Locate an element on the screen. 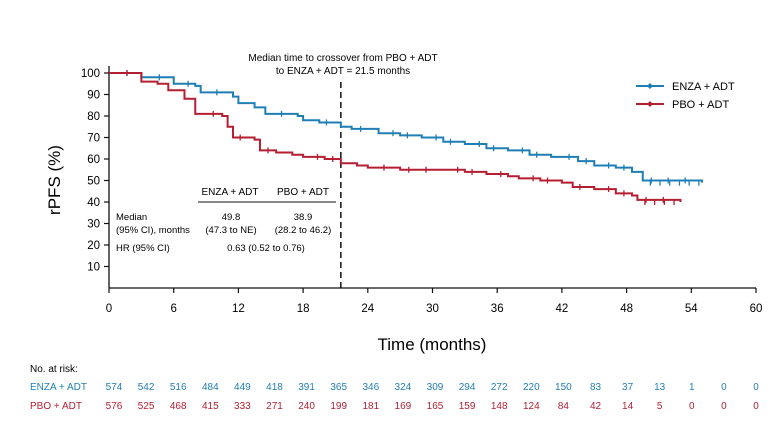  at-risk-value: 124 is located at coordinates (531, 406).